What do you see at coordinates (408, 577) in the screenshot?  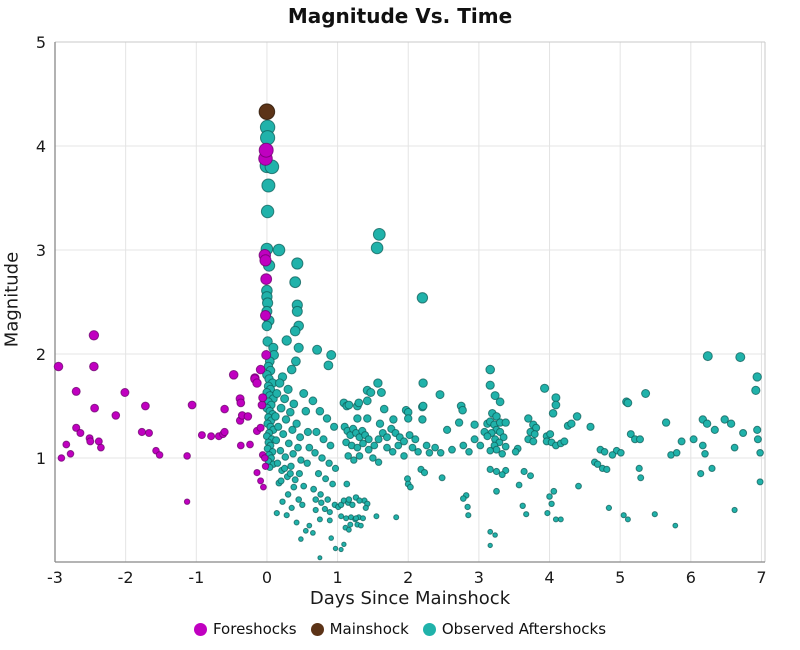 I see `x-tick-label: 2` at bounding box center [408, 577].